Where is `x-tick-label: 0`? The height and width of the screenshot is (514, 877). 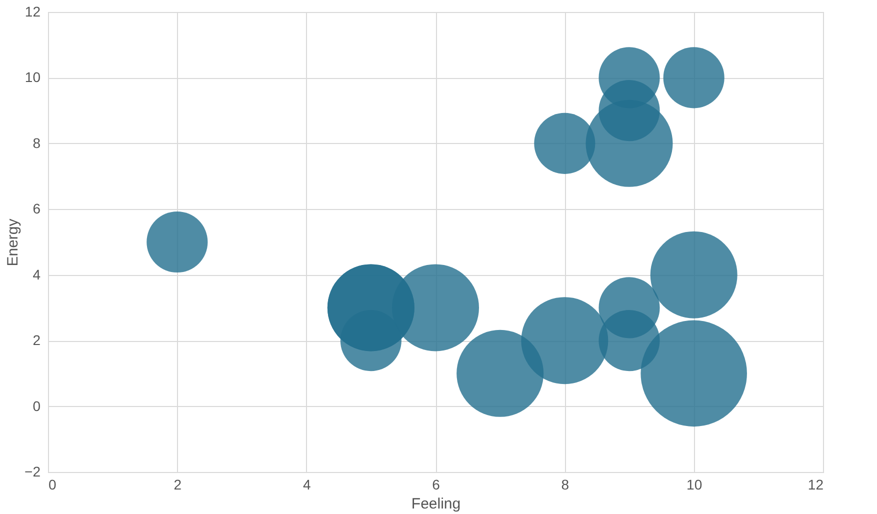 x-tick-label: 0 is located at coordinates (52, 484).